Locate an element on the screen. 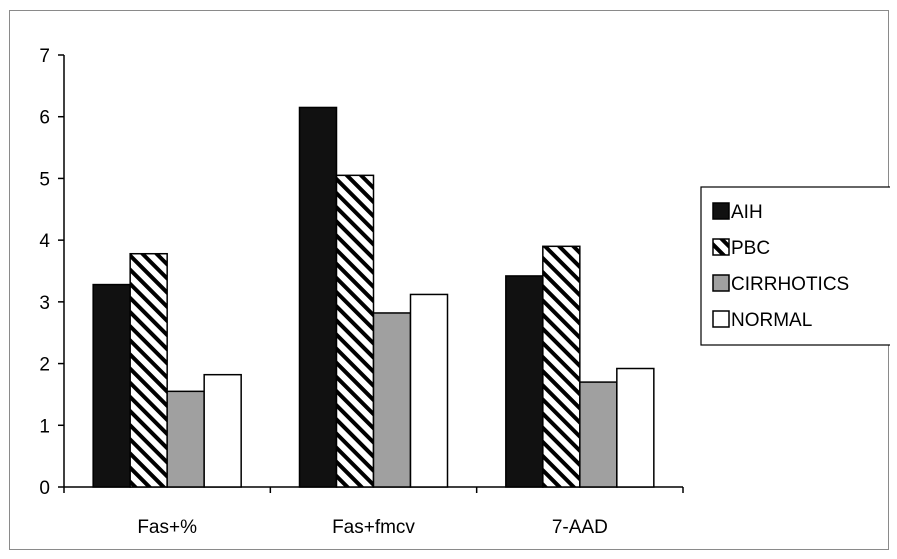 The image size is (897, 559). legend-swatch-pbc is located at coordinates (721, 247).